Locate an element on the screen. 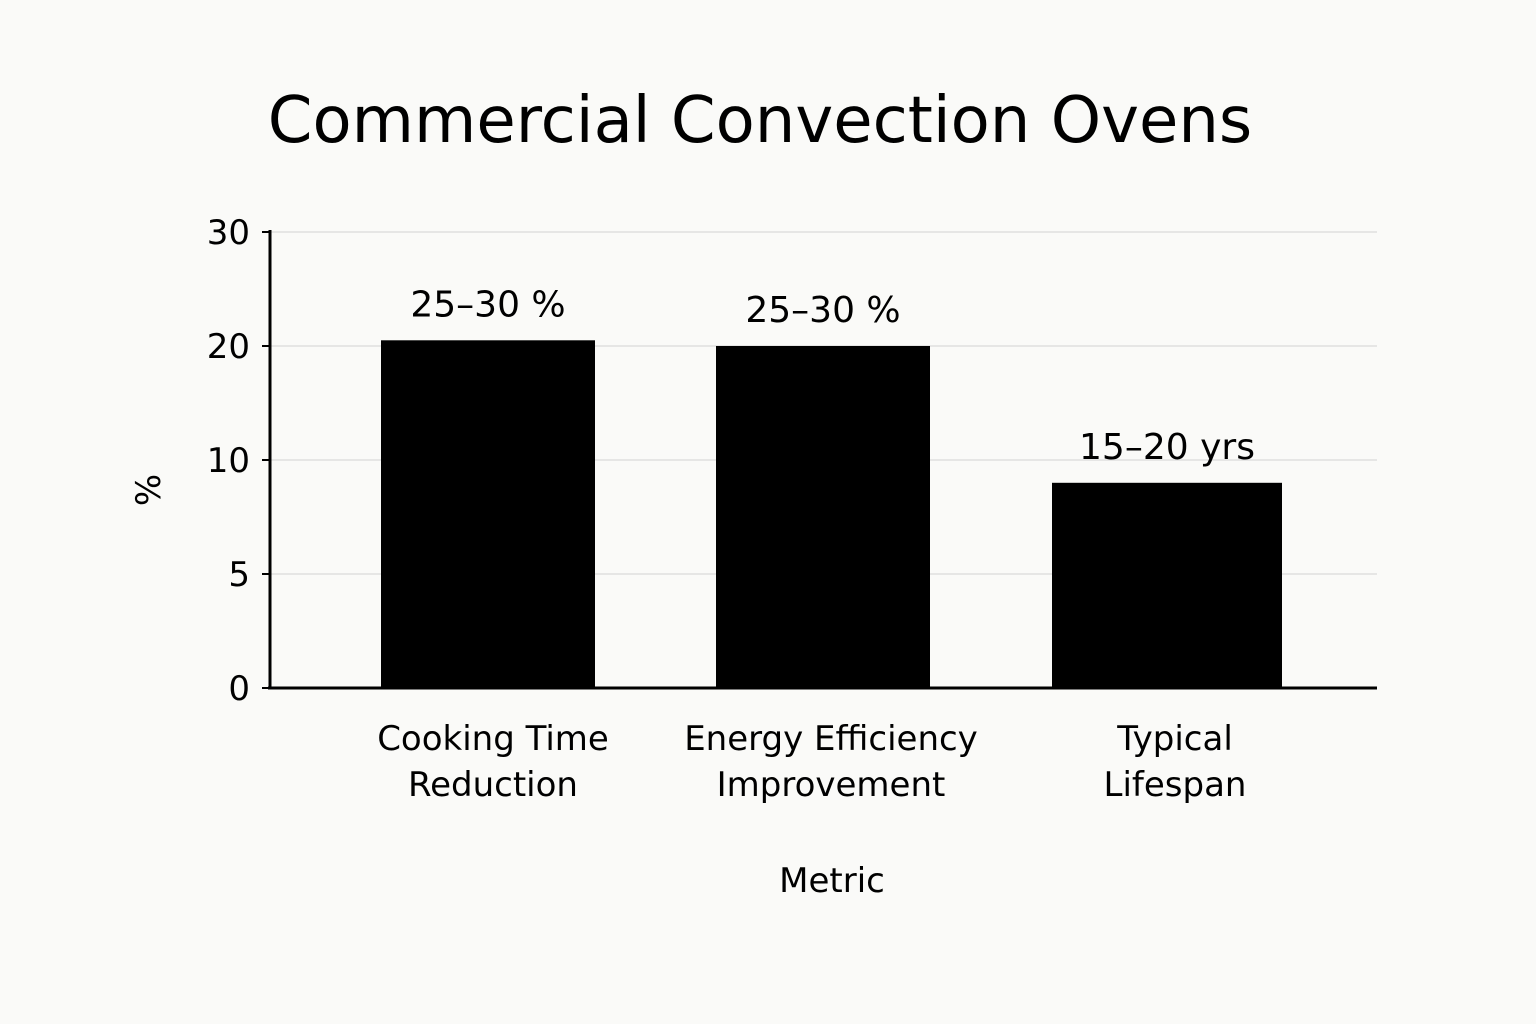 The height and width of the screenshot is (1024, 1536). category-label: Lifespan is located at coordinates (1175, 785).